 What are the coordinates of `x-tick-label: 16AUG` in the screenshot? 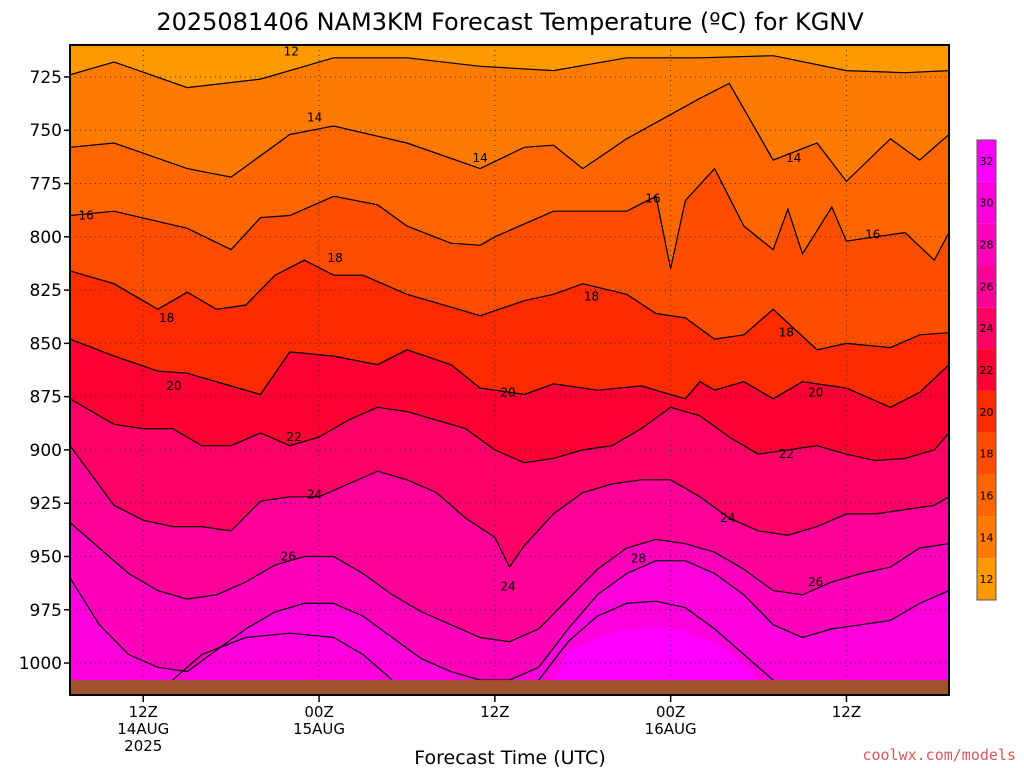 It's located at (671, 729).